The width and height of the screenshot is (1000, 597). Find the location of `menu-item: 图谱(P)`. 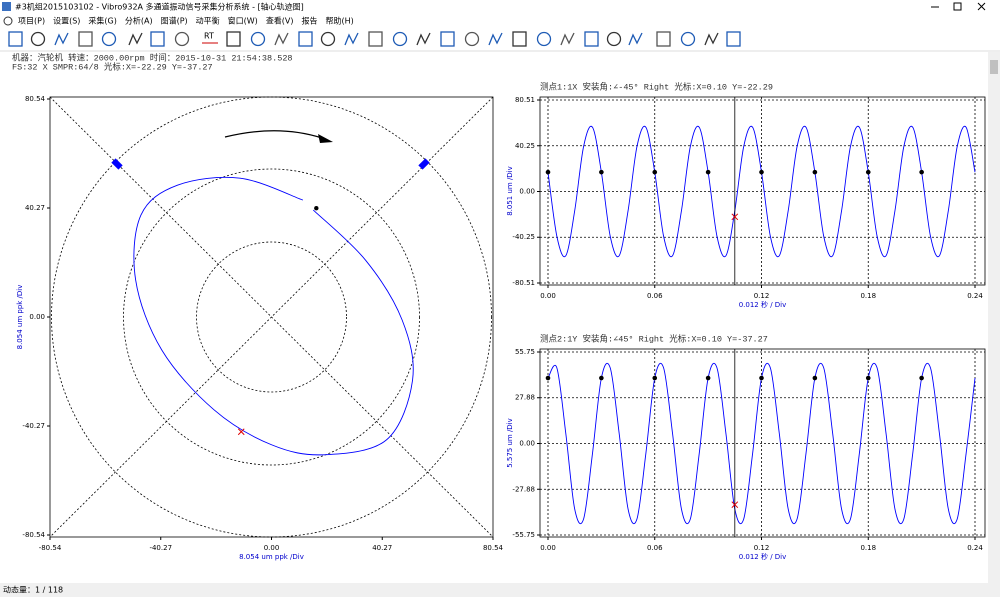

menu-item: 图谱(P) is located at coordinates (174, 21).